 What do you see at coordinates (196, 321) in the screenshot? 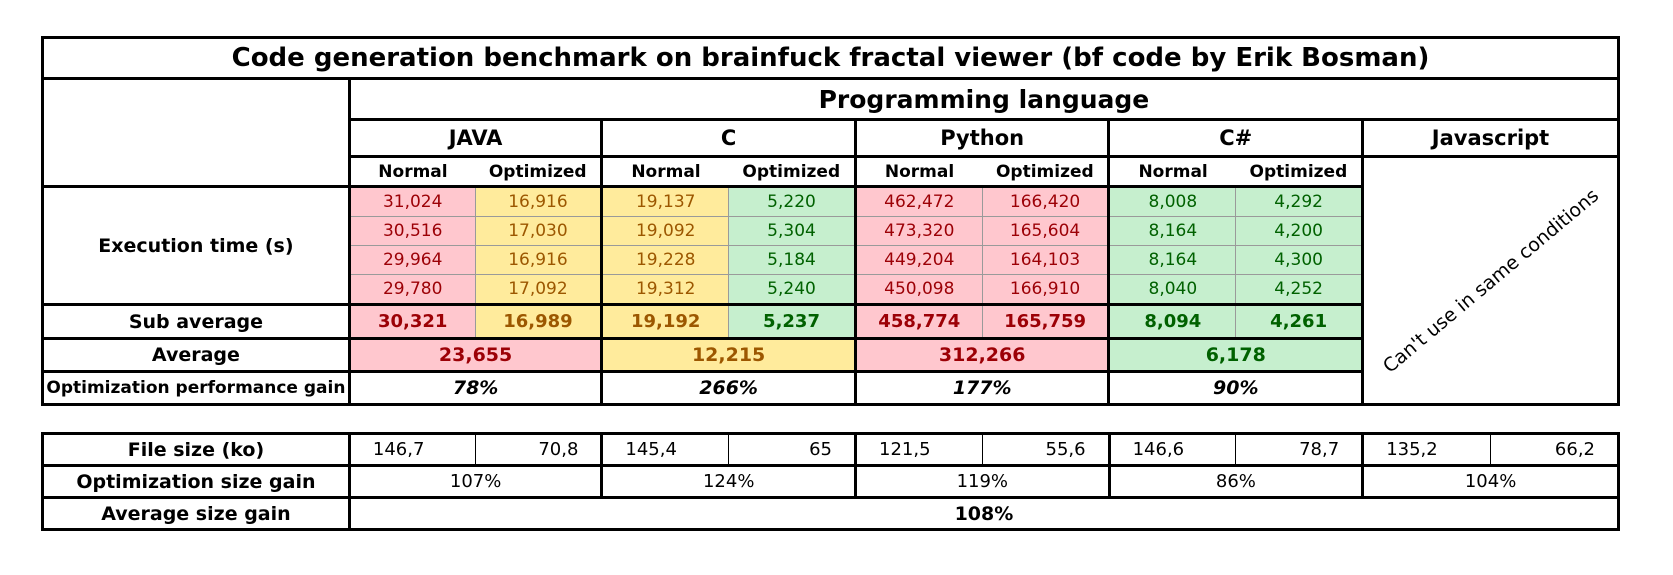
I see `row-label-sub-average: Sub average` at bounding box center [196, 321].